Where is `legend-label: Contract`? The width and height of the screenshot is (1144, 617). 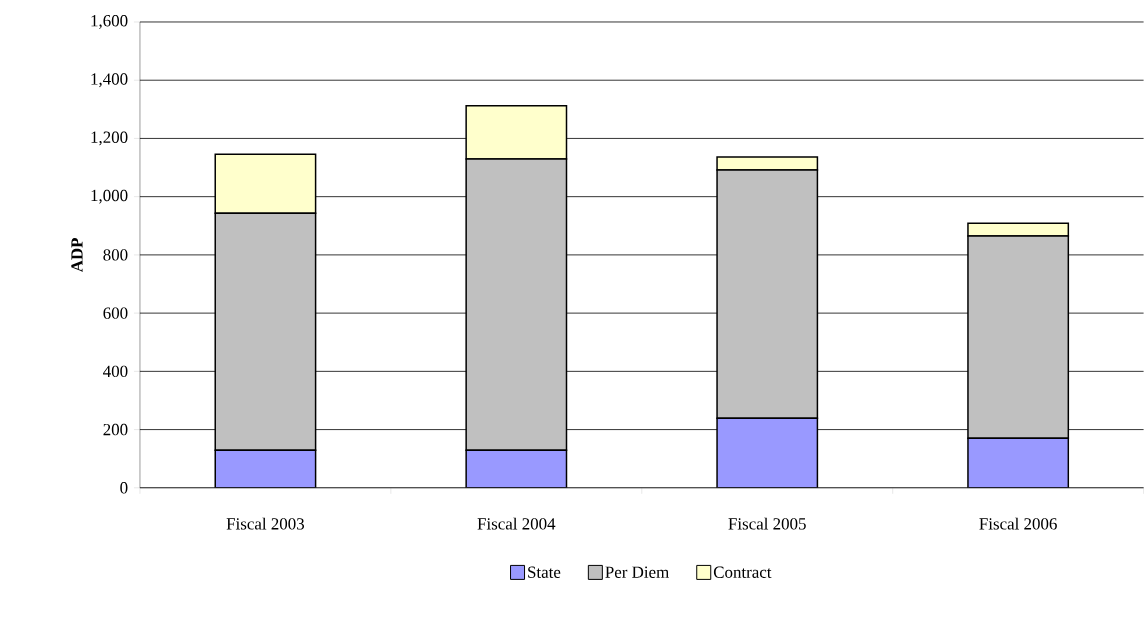 legend-label: Contract is located at coordinates (742, 572).